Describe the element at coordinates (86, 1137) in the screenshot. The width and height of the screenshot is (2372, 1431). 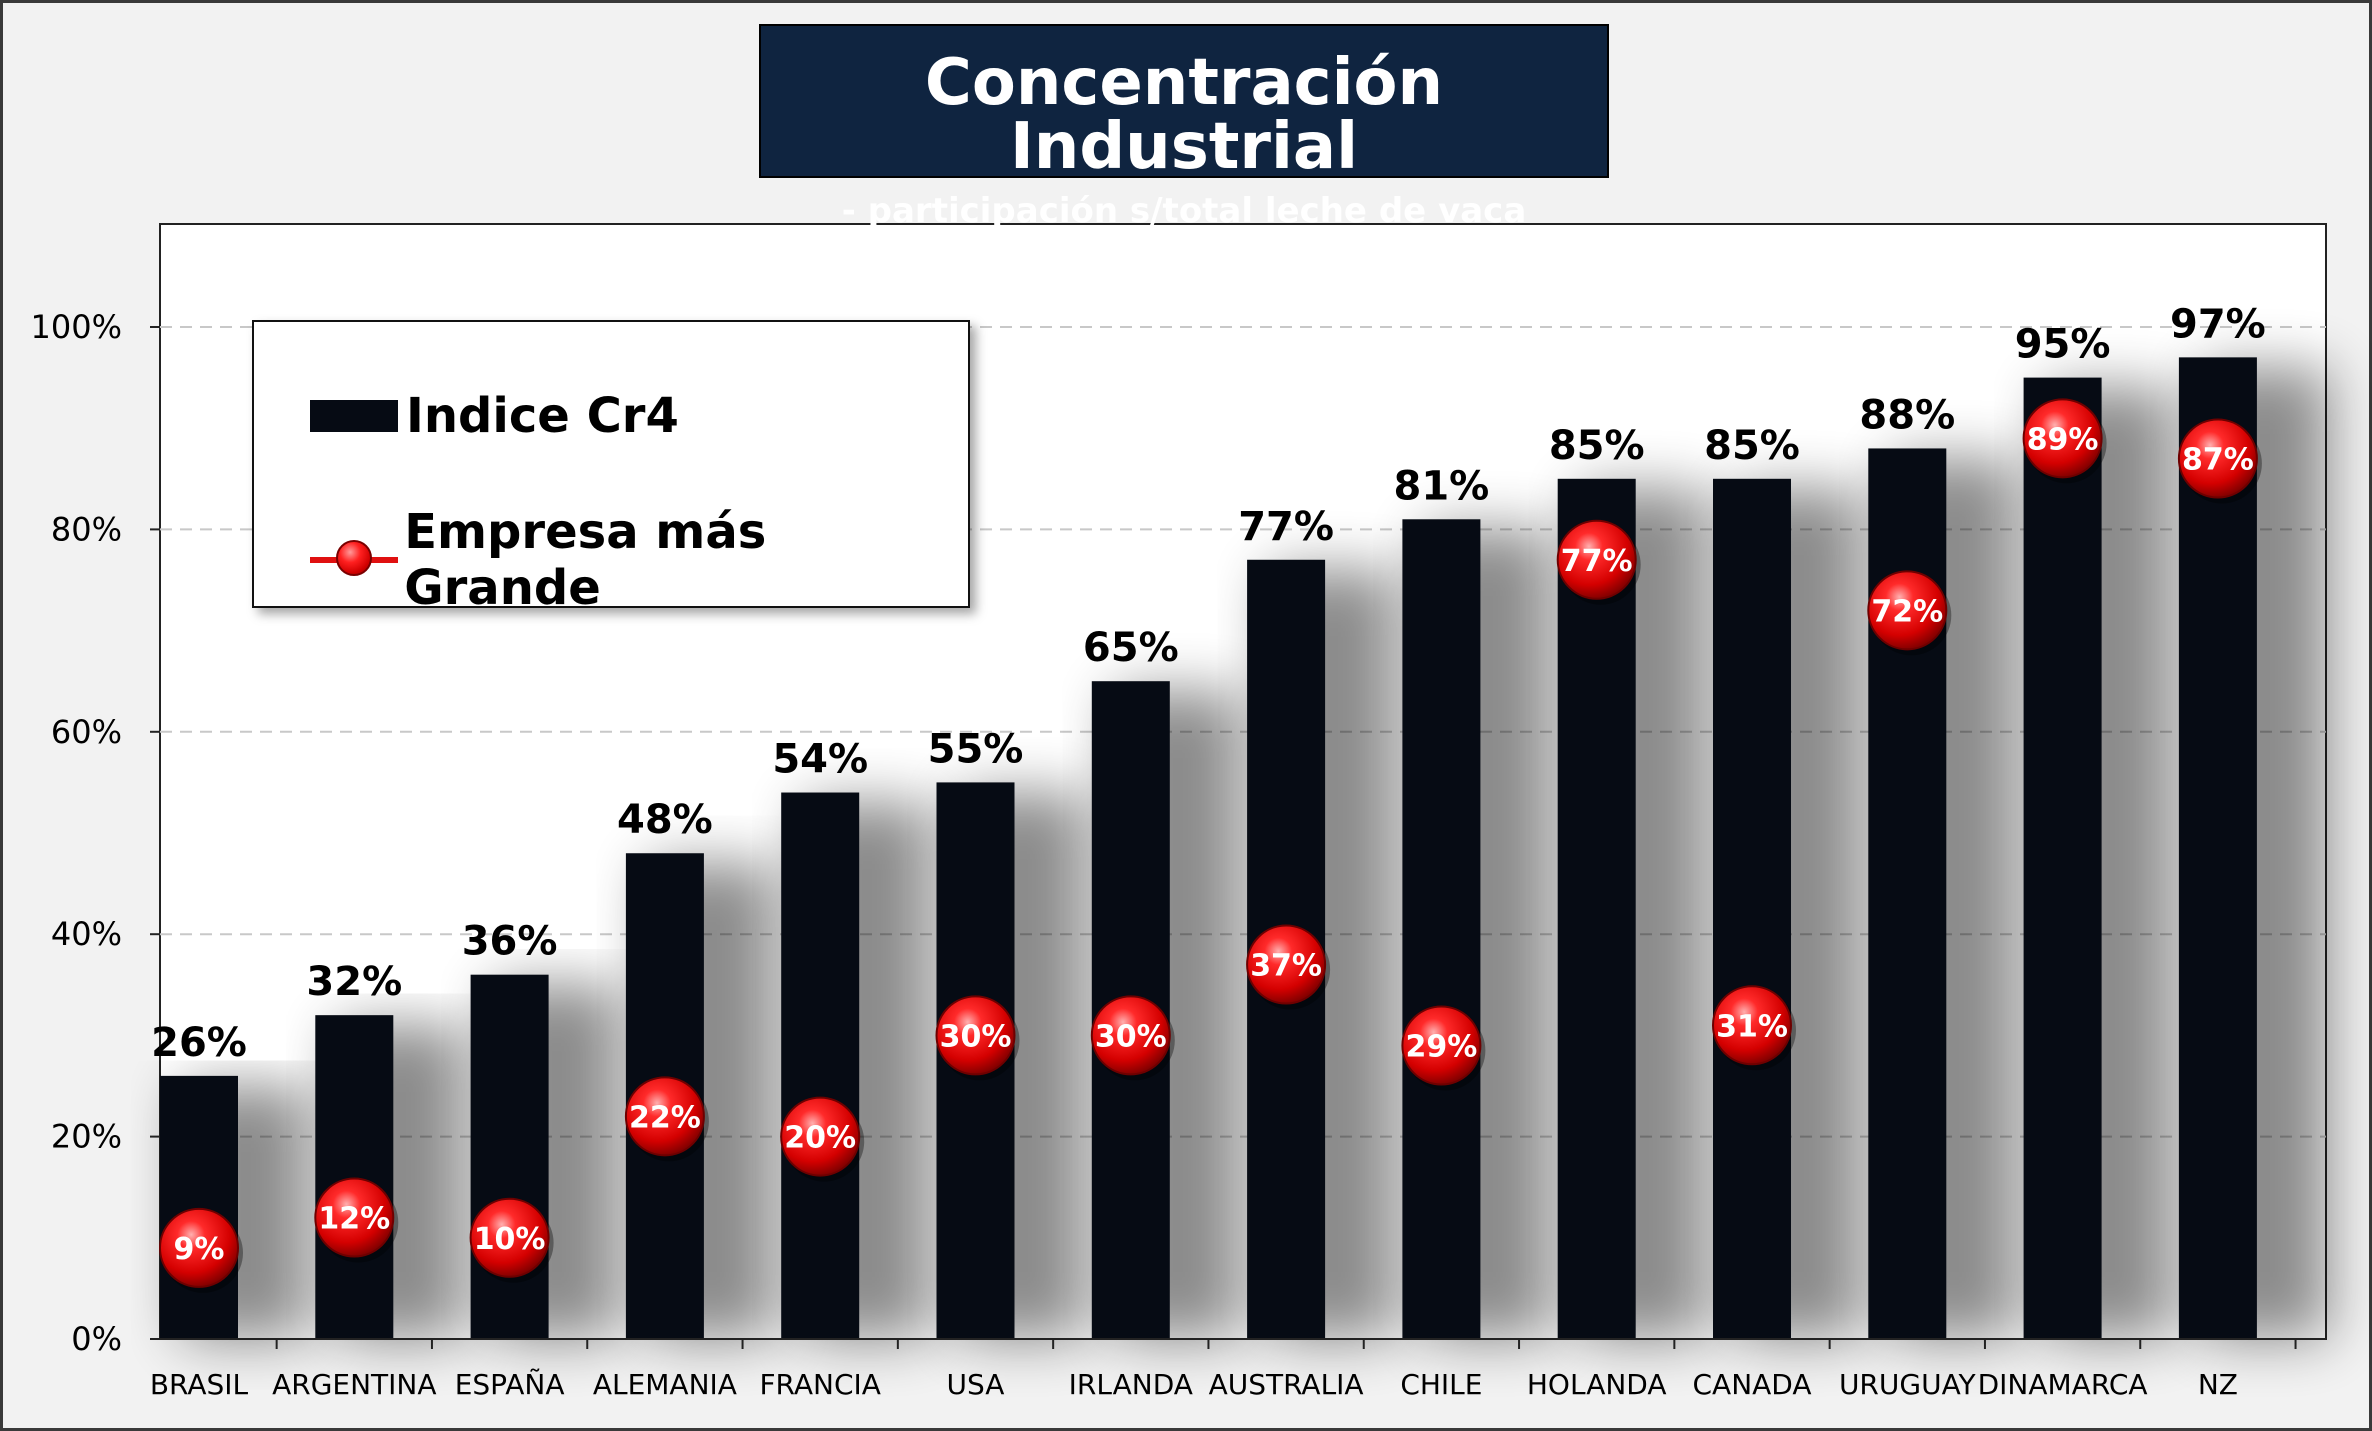
I see `y-tick-label: 20%` at that location.